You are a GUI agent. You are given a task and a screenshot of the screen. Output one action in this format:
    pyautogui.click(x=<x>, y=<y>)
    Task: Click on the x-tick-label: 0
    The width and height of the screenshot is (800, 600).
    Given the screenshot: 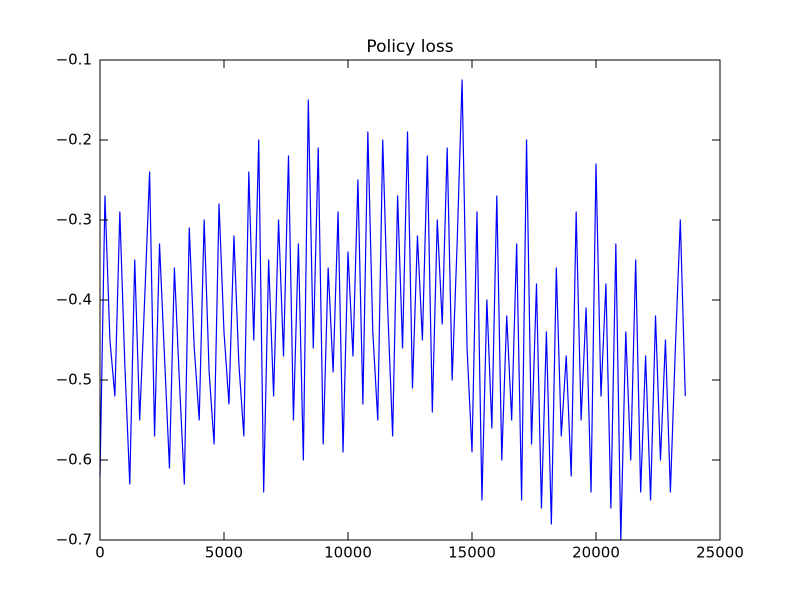 What is the action you would take?
    pyautogui.click(x=100, y=553)
    